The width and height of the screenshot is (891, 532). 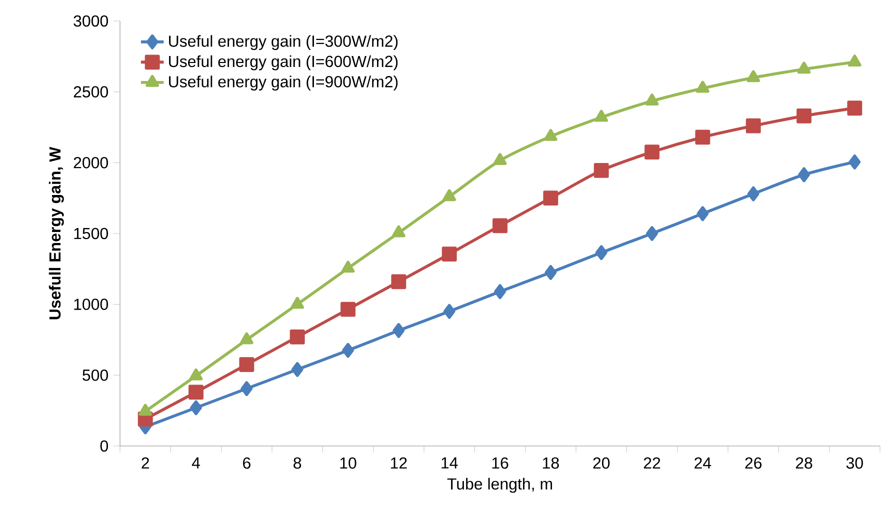 What do you see at coordinates (283, 42) in the screenshot?
I see `legend-label: Useful energy gain (I=300W/m2)` at bounding box center [283, 42].